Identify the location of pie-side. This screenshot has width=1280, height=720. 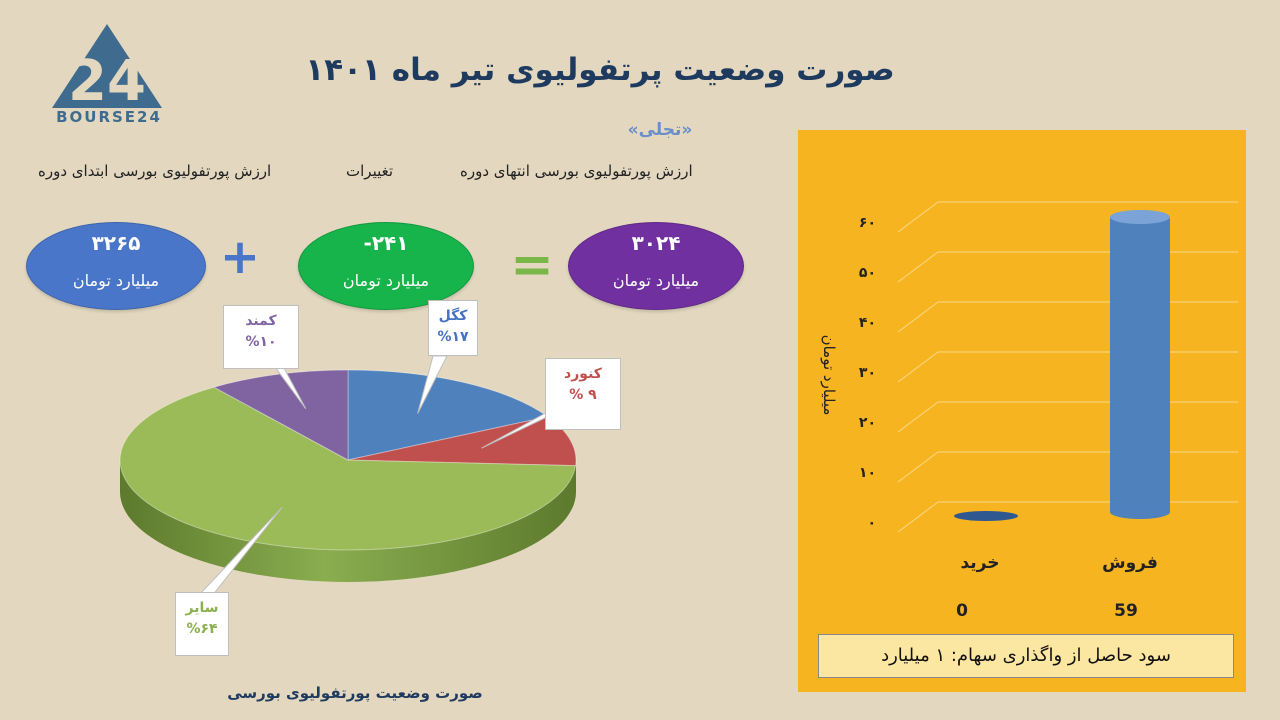
(348, 521).